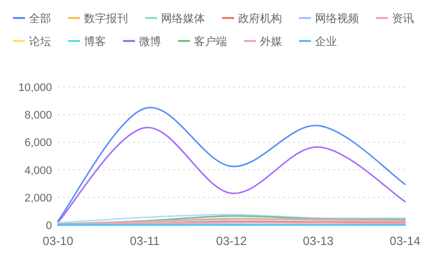  I want to click on legend-label: 政府机构, so click(260, 18).